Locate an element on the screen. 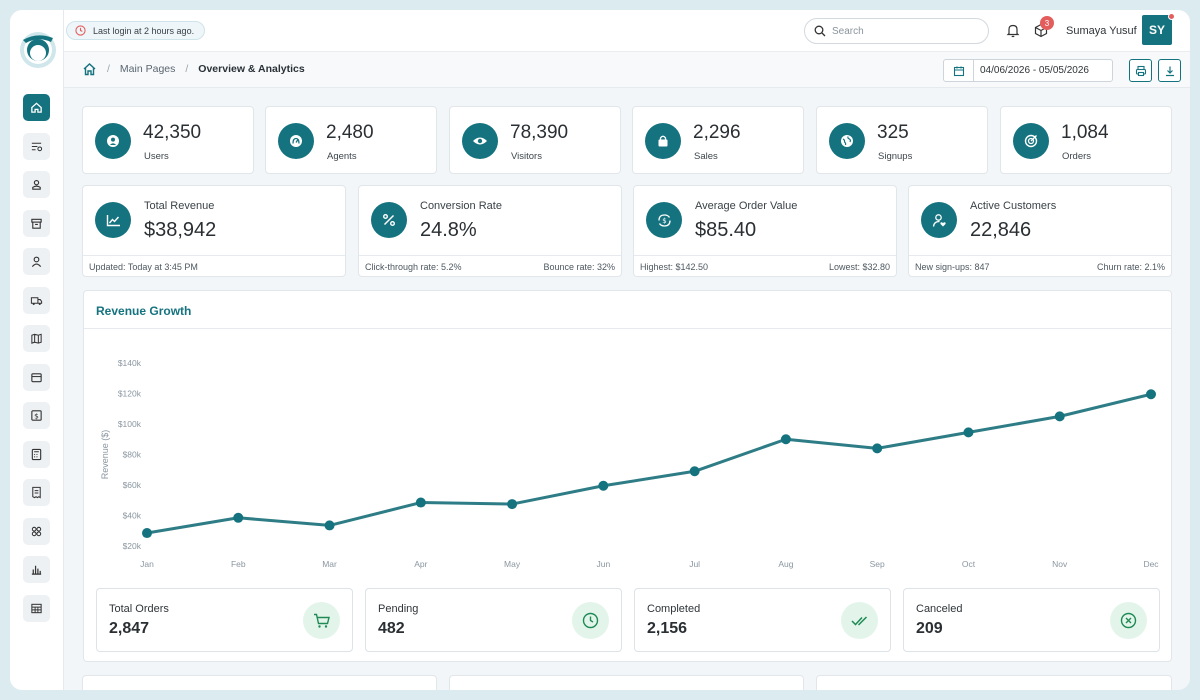  y-axis-label: Revenue ($) is located at coordinates (105, 455).